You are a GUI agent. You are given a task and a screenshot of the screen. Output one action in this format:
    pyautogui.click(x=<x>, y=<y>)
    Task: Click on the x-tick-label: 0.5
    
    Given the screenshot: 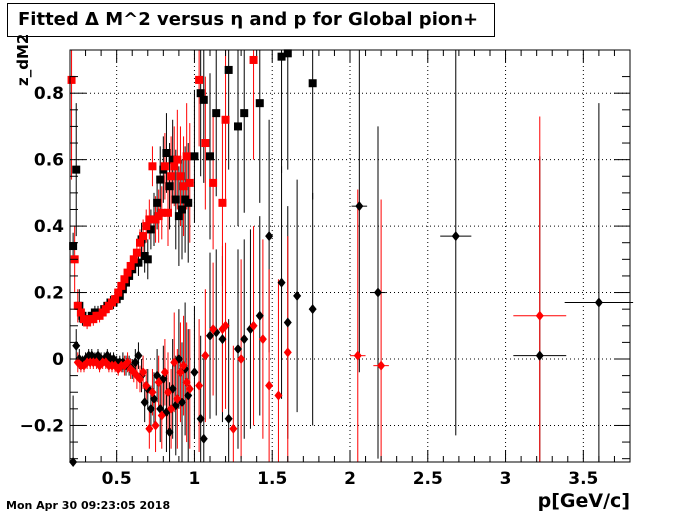 What is the action you would take?
    pyautogui.click(x=117, y=479)
    